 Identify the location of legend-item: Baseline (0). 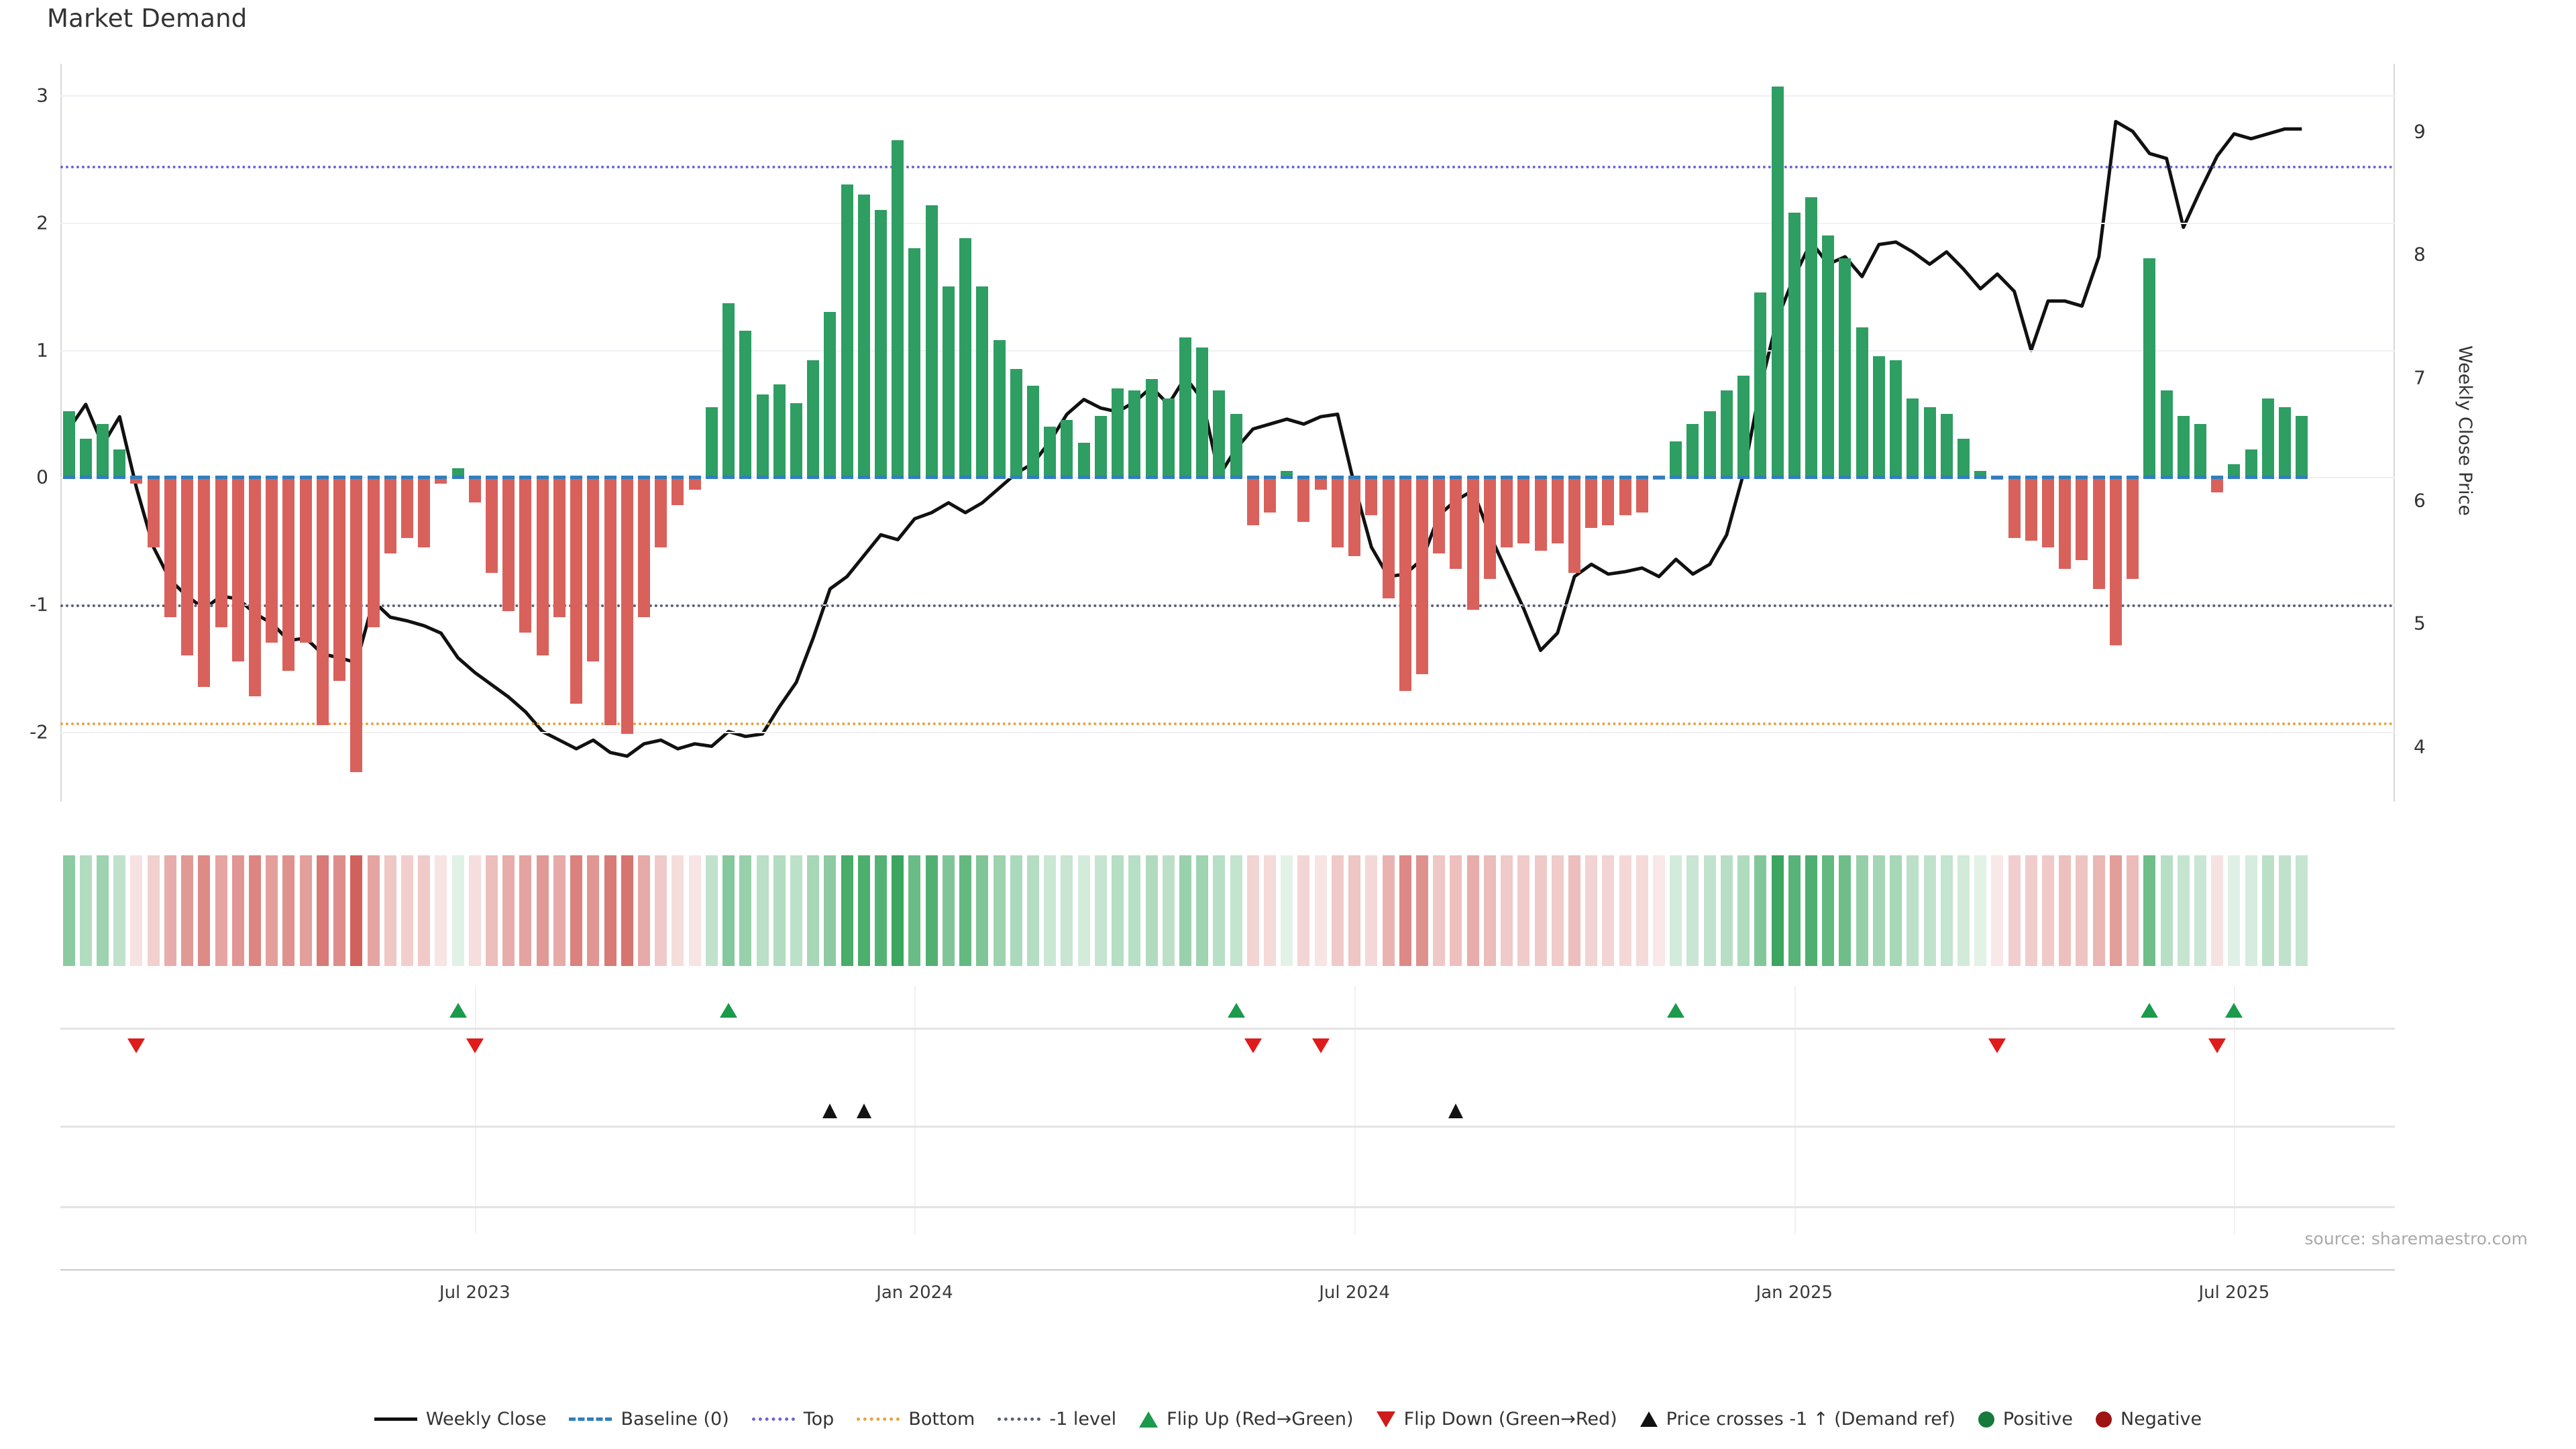
(649, 1419).